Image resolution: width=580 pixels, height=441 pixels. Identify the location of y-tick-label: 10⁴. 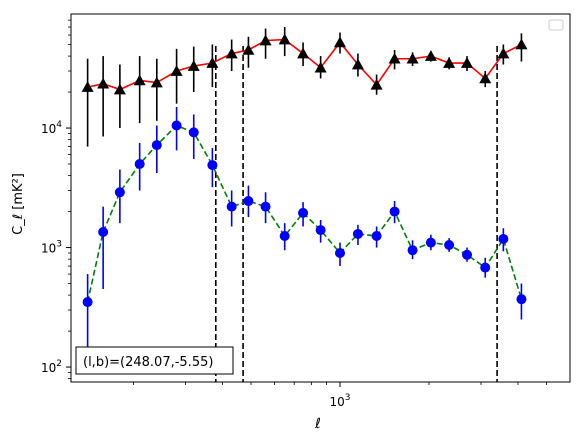
(51, 128).